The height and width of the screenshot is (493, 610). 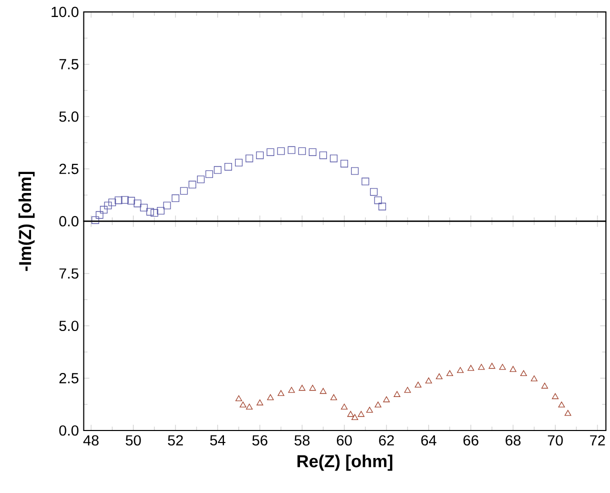 What do you see at coordinates (218, 440) in the screenshot?
I see `x-tick-label: 54` at bounding box center [218, 440].